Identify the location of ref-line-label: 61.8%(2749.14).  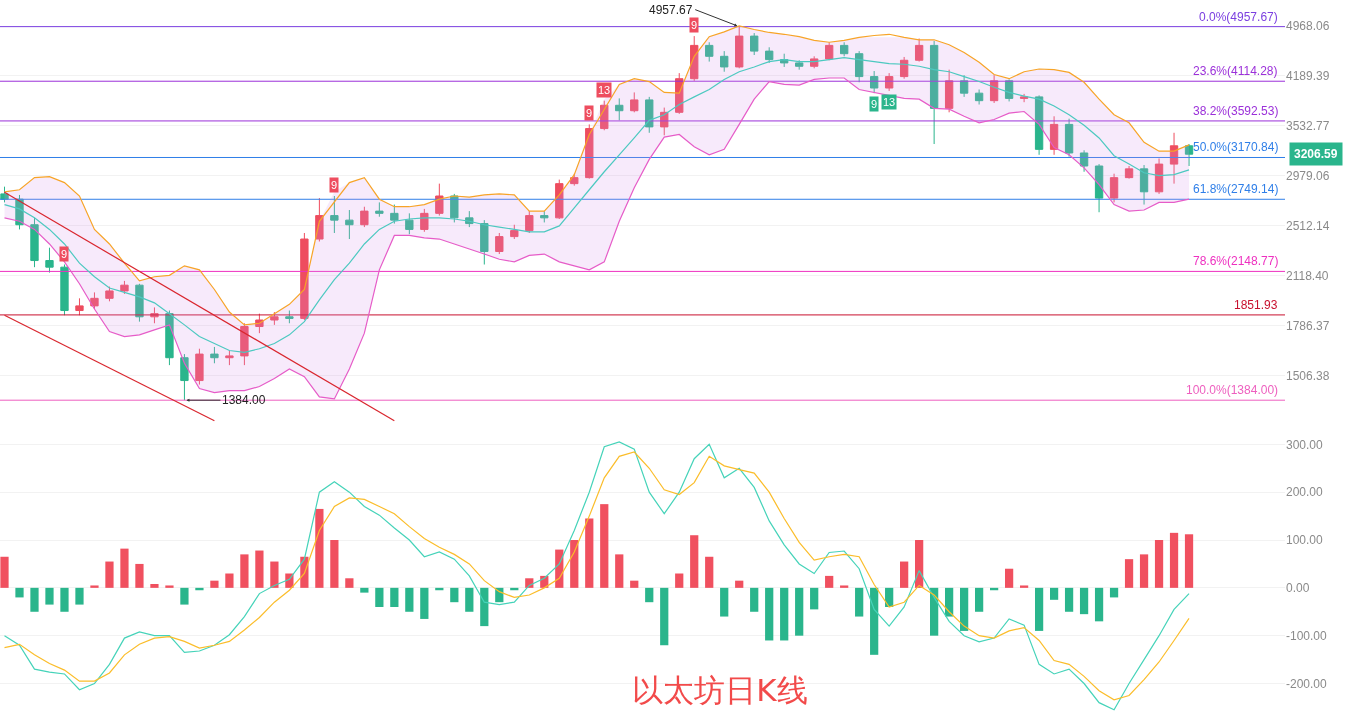
(1236, 189).